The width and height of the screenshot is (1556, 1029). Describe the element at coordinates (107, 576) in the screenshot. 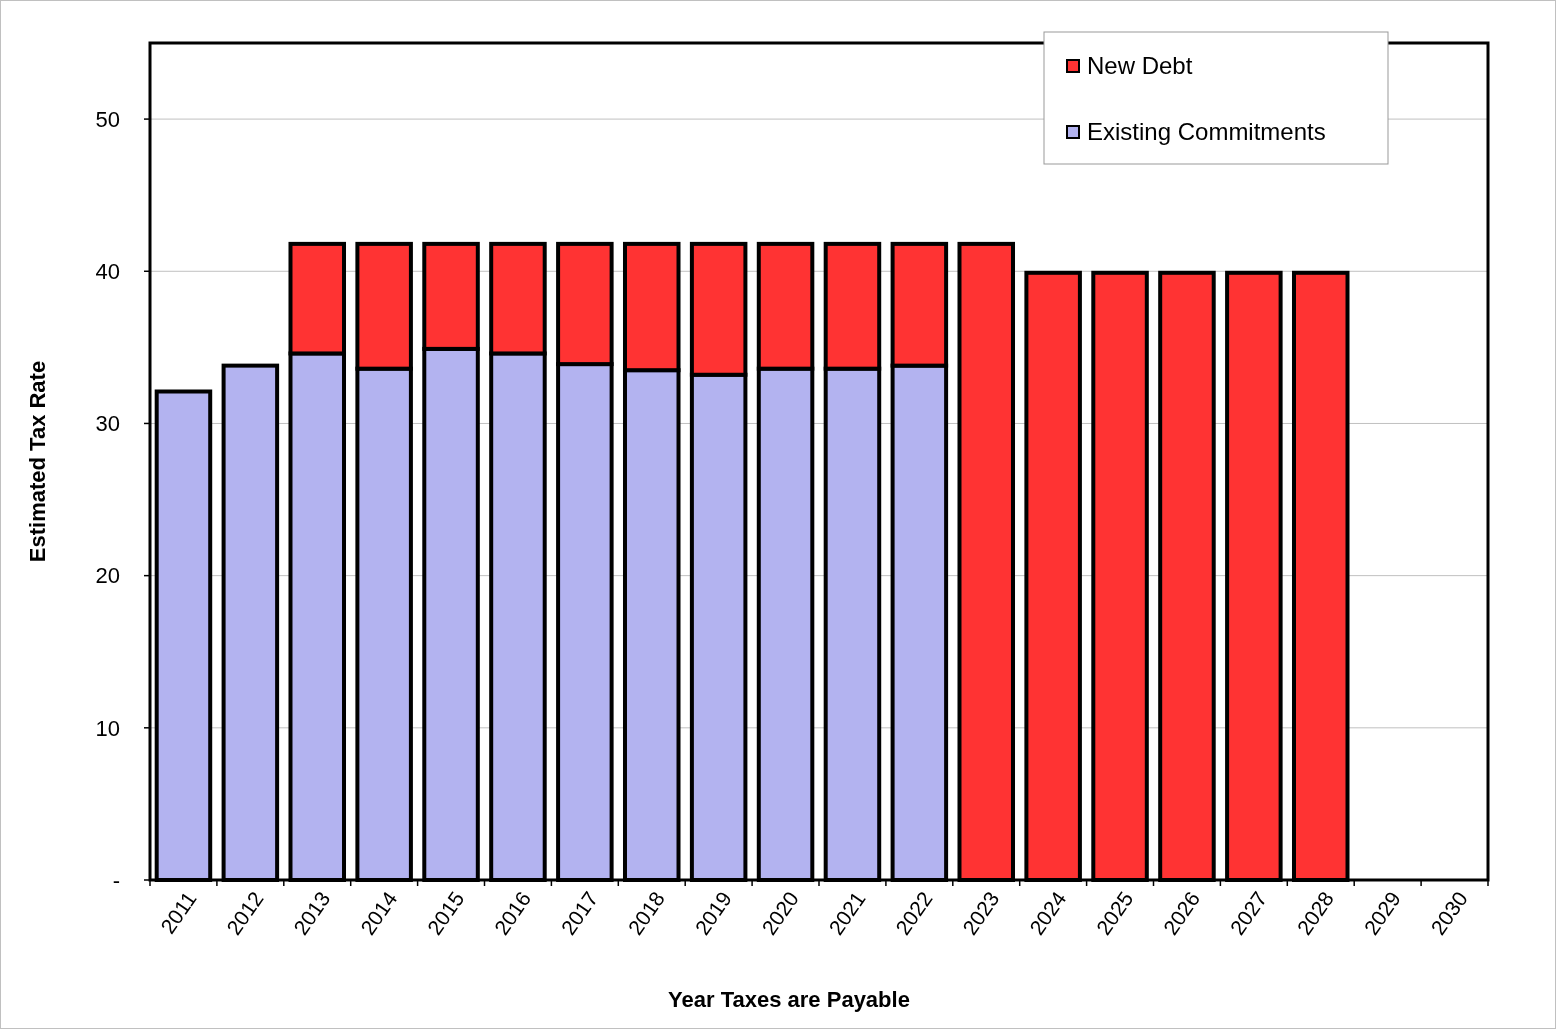

I see `y-tick-label: 20` at that location.